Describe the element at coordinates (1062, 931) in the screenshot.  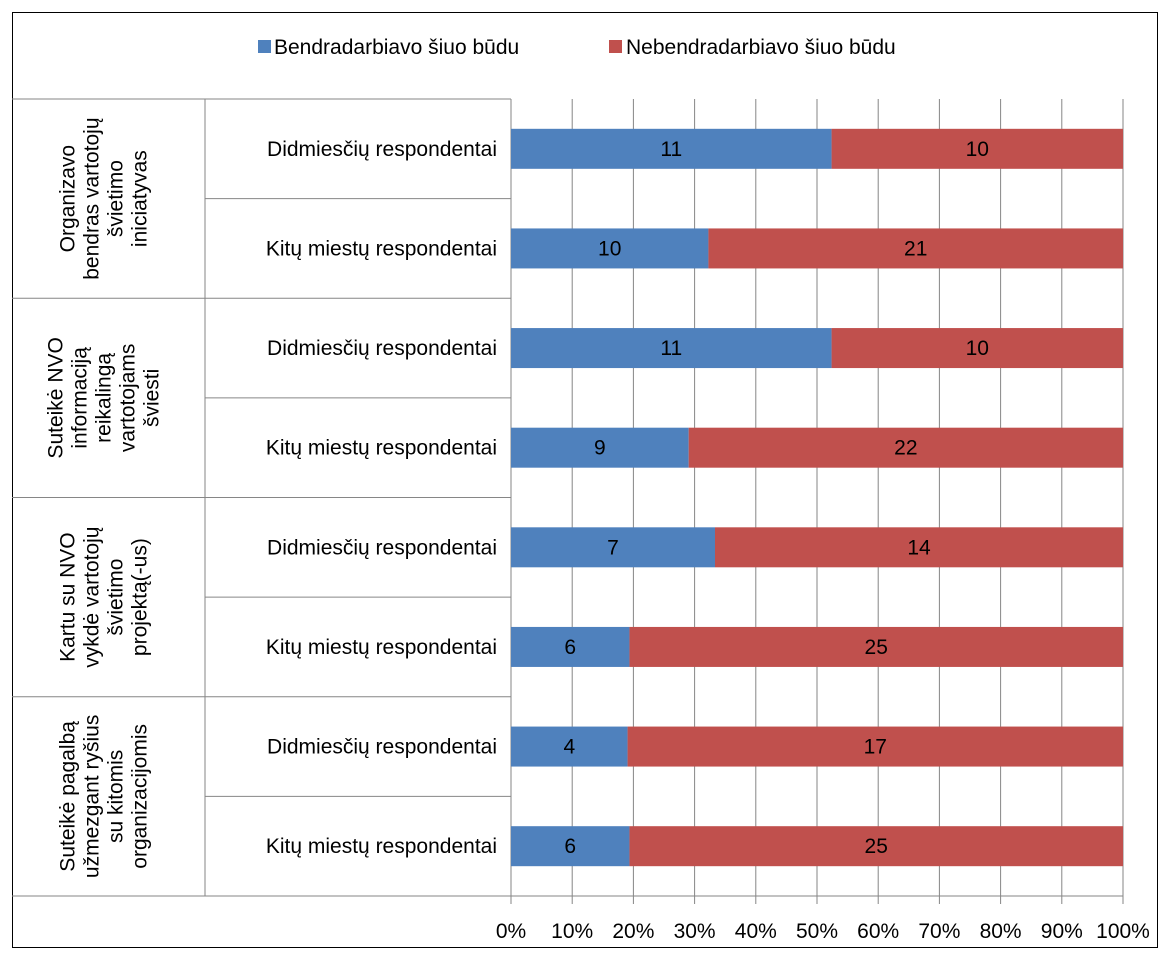
I see `x-tick-label: 90%` at that location.